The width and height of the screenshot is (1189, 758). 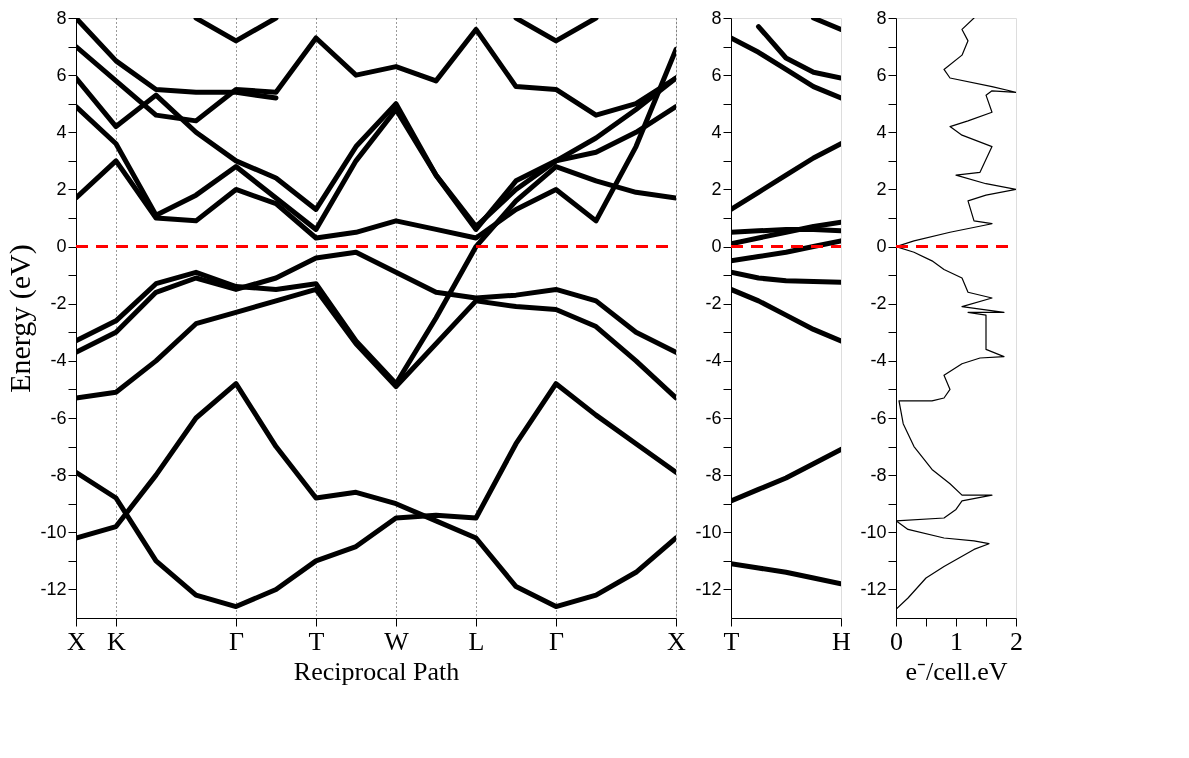 I want to click on x-tick-label: W, so click(x=397, y=641).